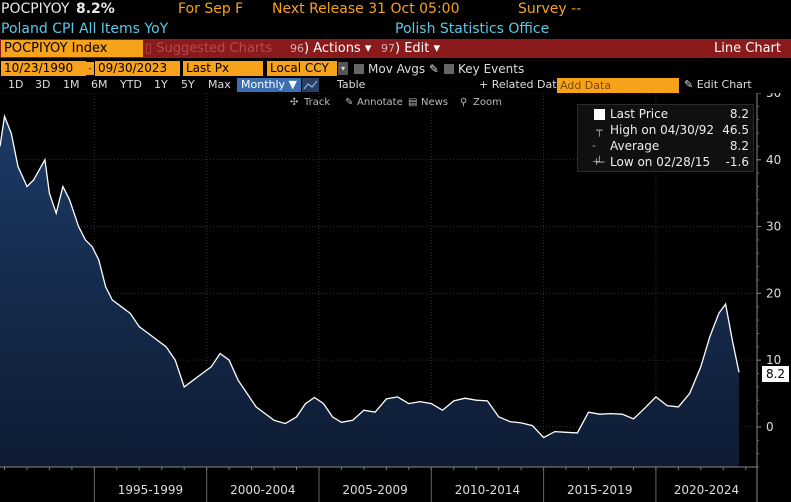 The image size is (791, 502). What do you see at coordinates (297, 48) in the screenshot?
I see `actions-num: 96` at bounding box center [297, 48].